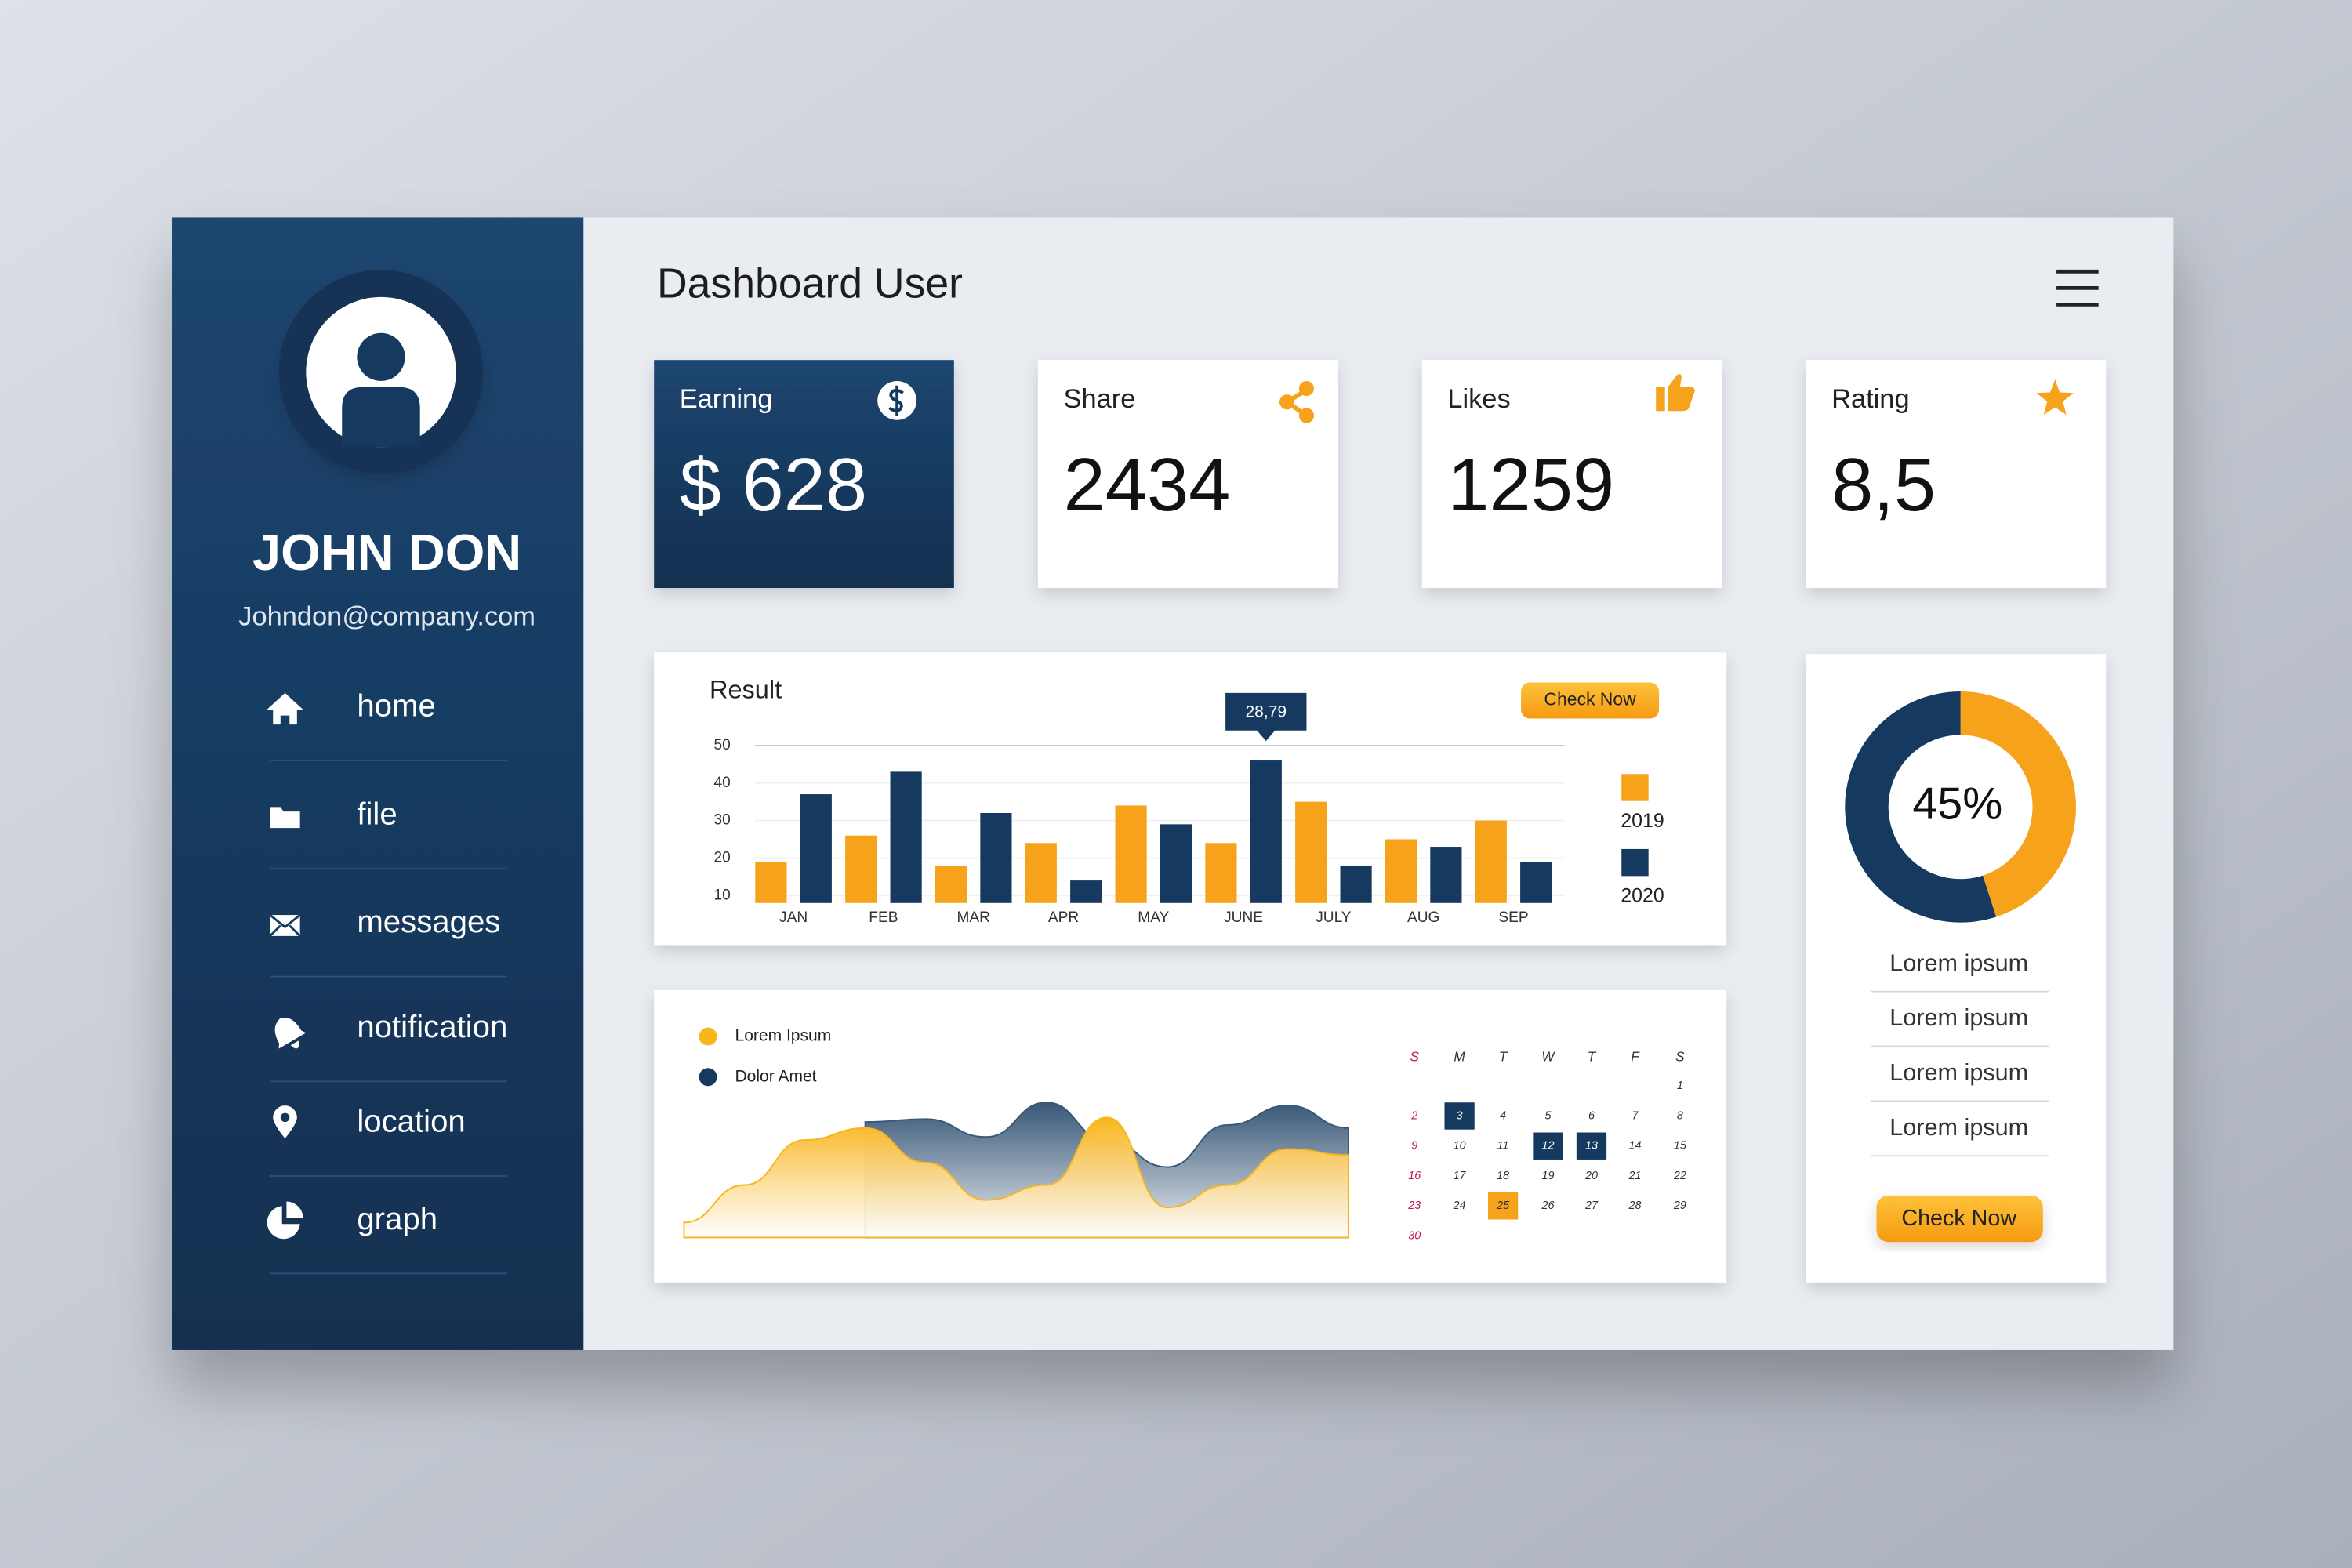 The image size is (2352, 1568). What do you see at coordinates (1063, 917) in the screenshot?
I see `x-tick-label: APR` at bounding box center [1063, 917].